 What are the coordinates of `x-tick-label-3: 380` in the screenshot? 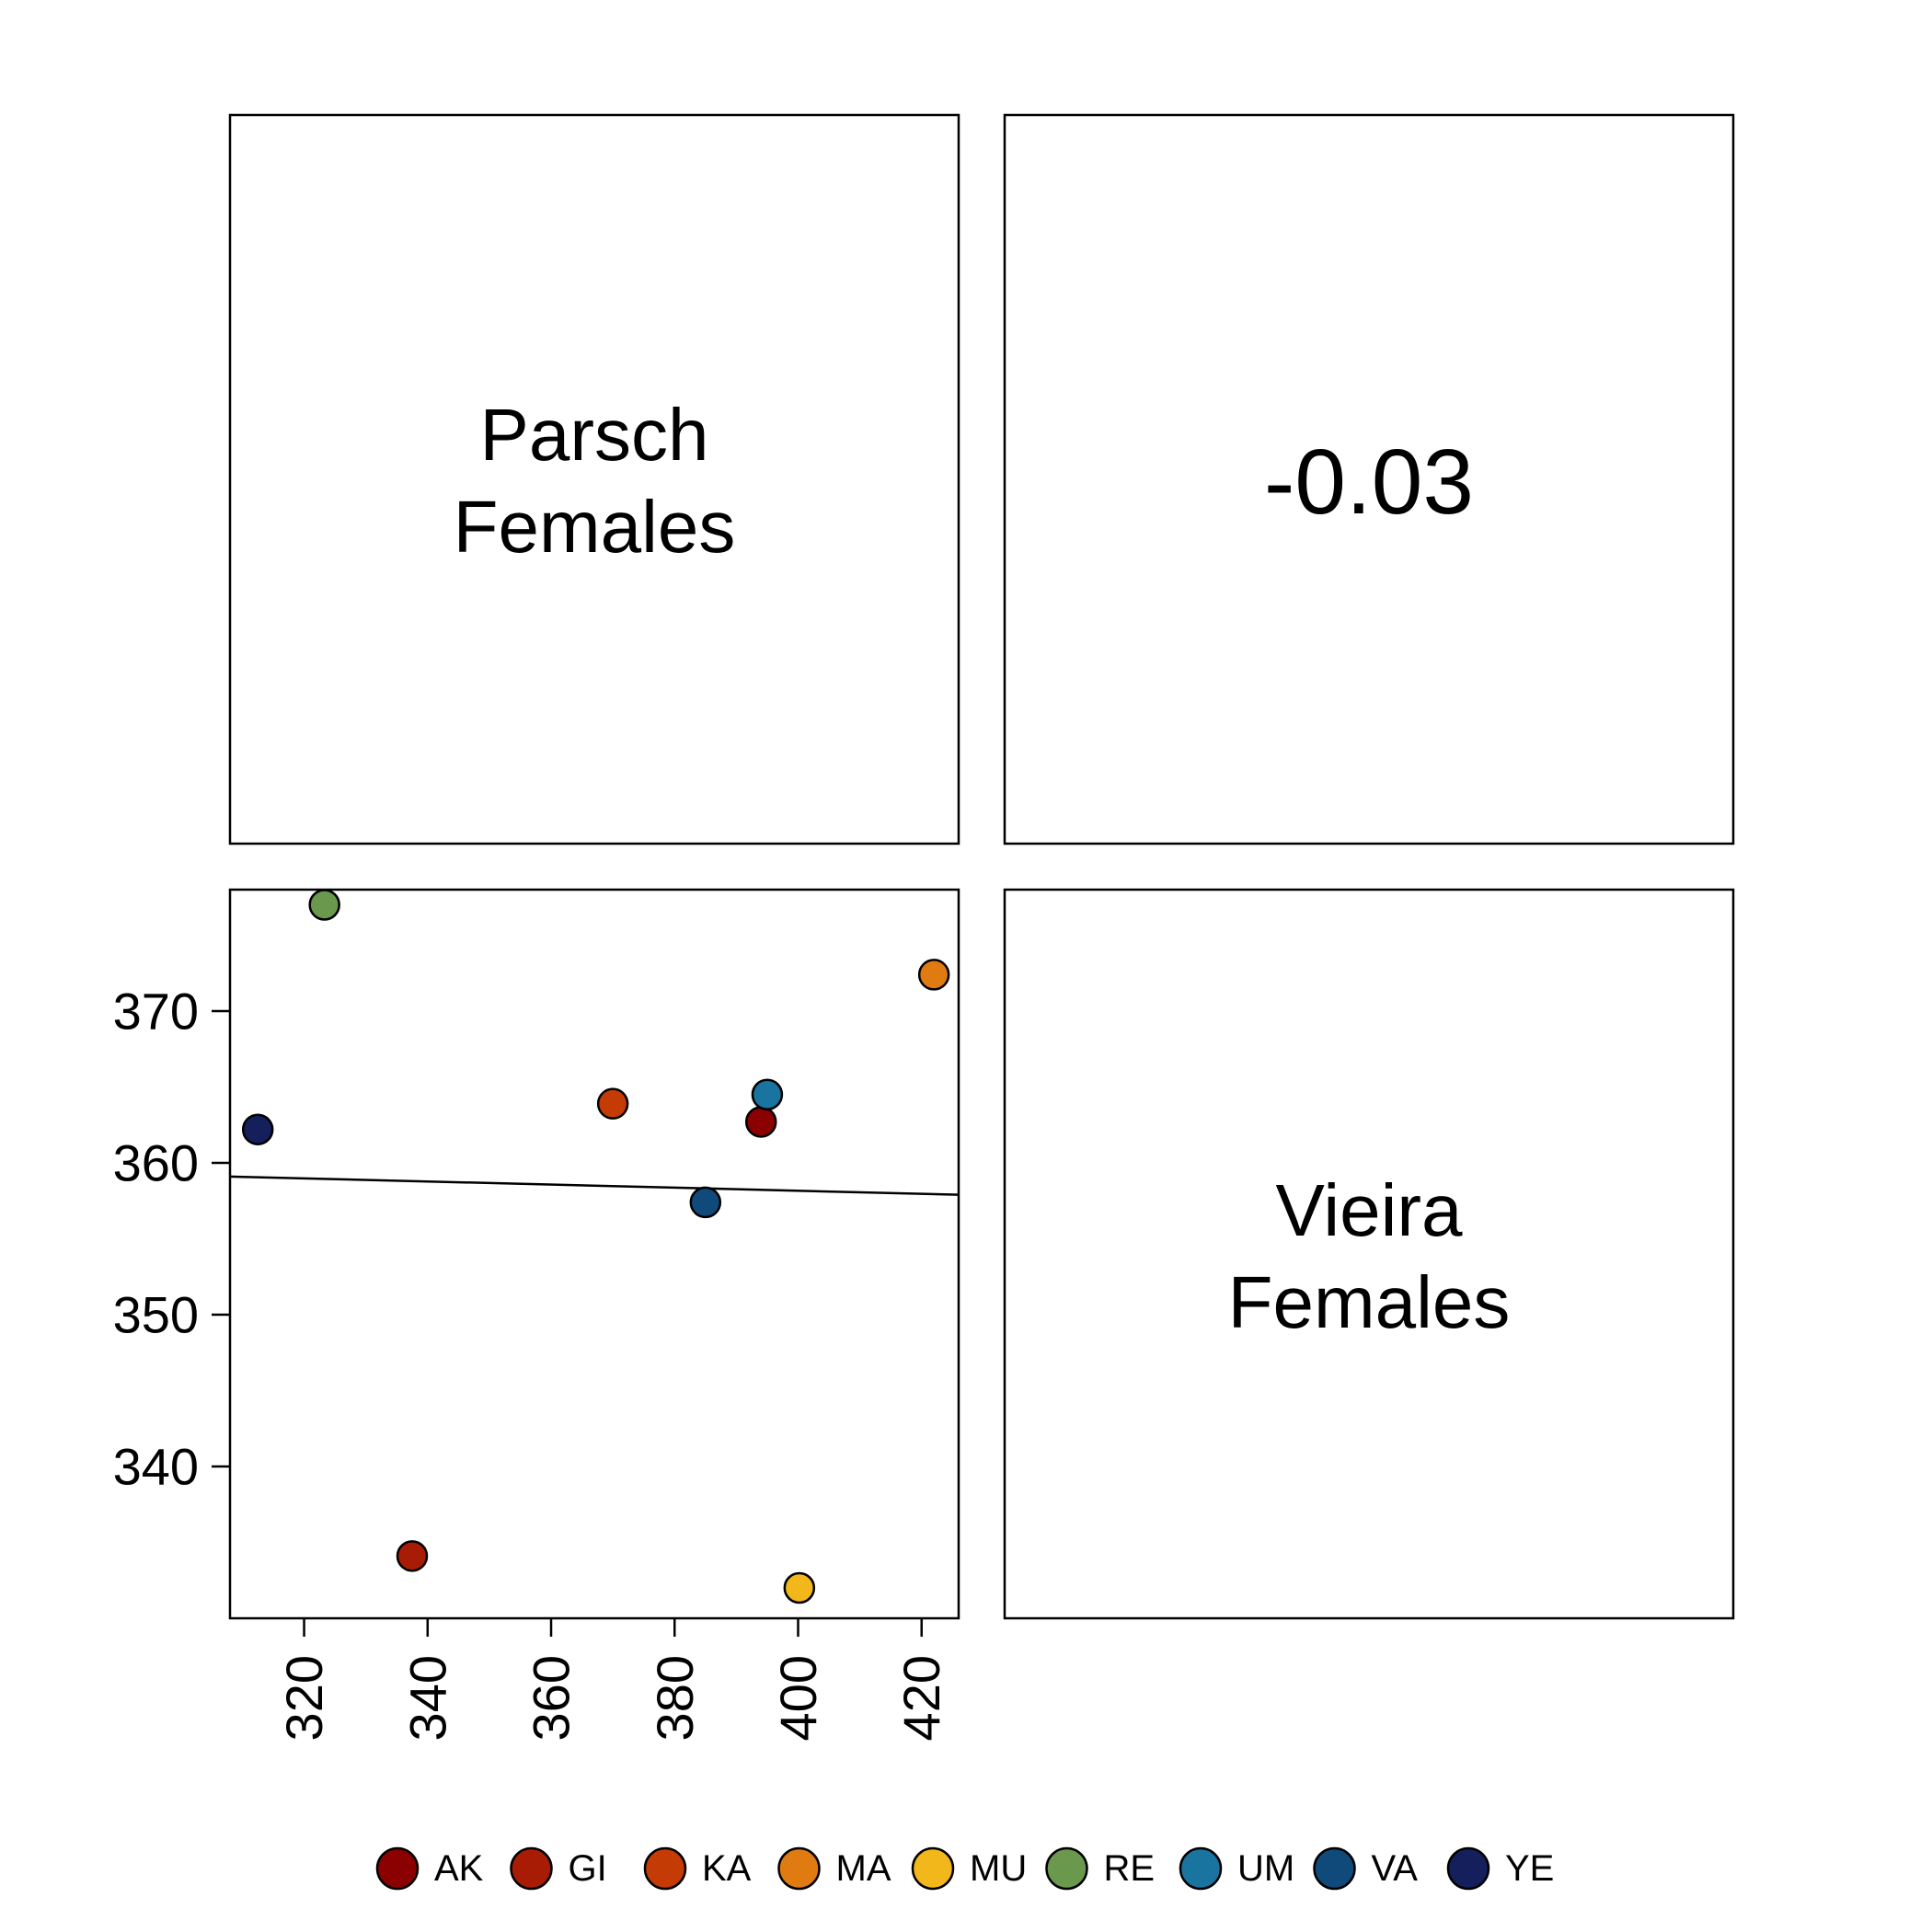 It's located at (675, 1698).